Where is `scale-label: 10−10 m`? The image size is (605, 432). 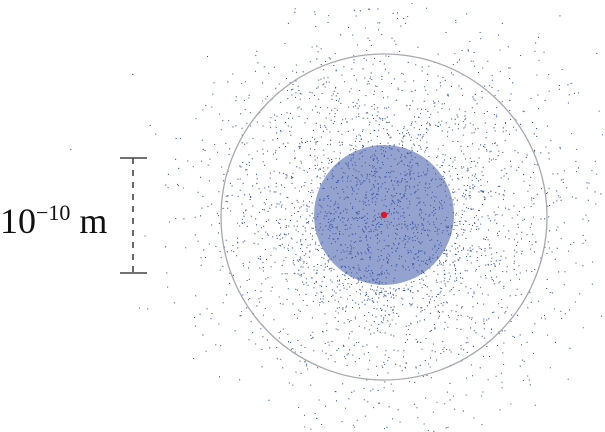
scale-label: 10−10 m is located at coordinates (62, 221).